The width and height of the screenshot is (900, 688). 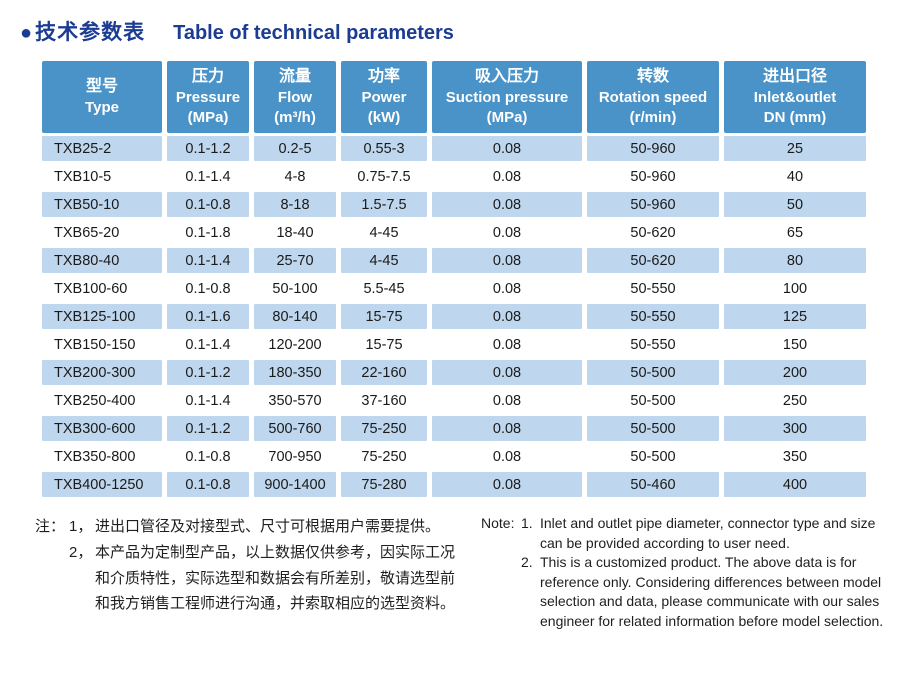 What do you see at coordinates (384, 97) in the screenshot?
I see `column-header: 功率 Power (kW)` at bounding box center [384, 97].